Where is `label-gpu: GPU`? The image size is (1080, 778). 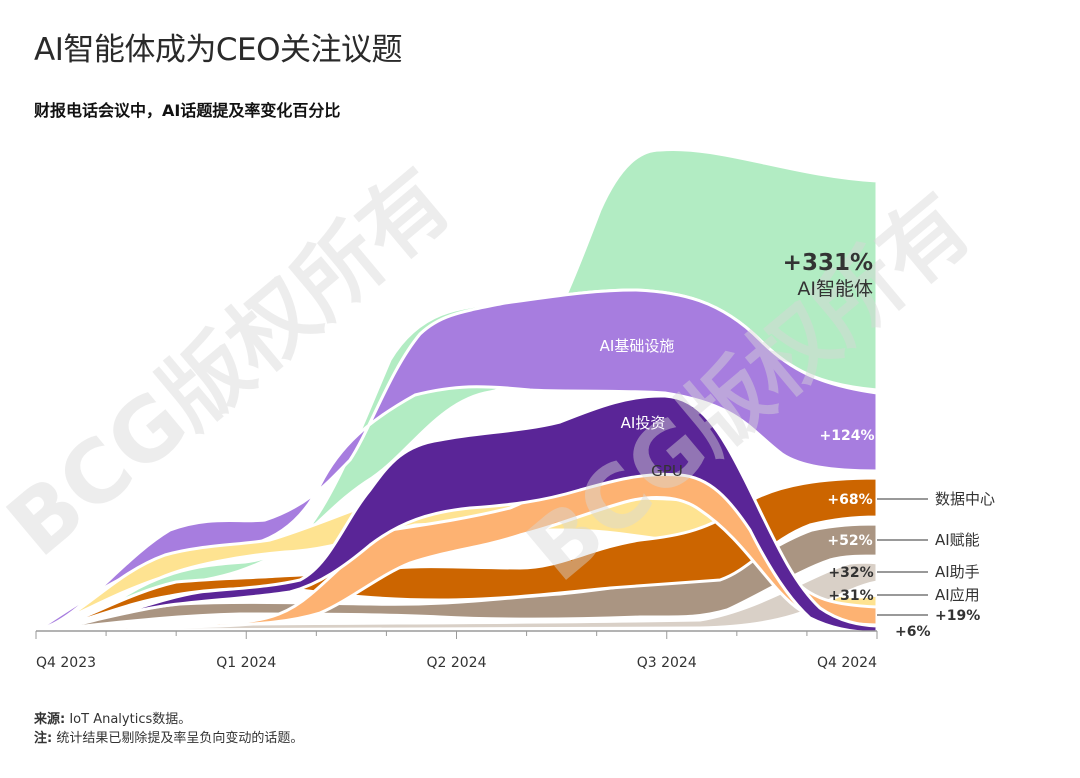 label-gpu: GPU is located at coordinates (667, 471).